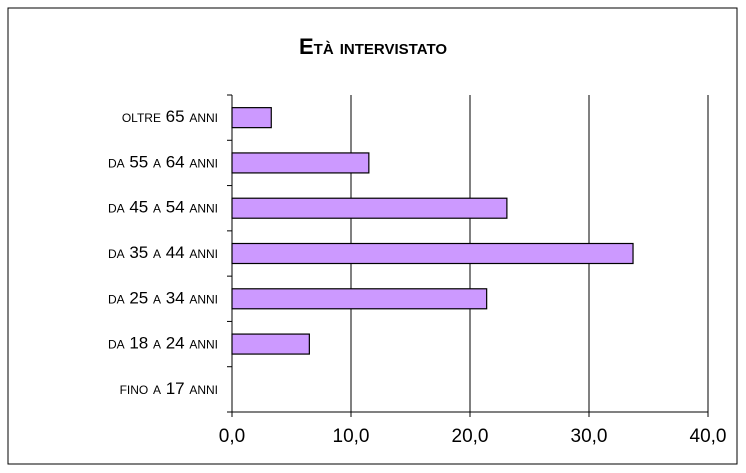 The height and width of the screenshot is (473, 746). Describe the element at coordinates (470, 436) in the screenshot. I see `x-tick-label: 20,0` at that location.